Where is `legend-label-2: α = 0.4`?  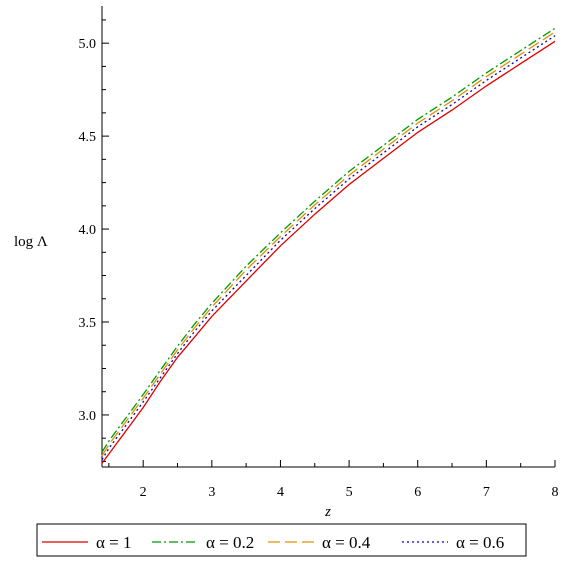 legend-label-2: α = 0.4 is located at coordinates (346, 542).